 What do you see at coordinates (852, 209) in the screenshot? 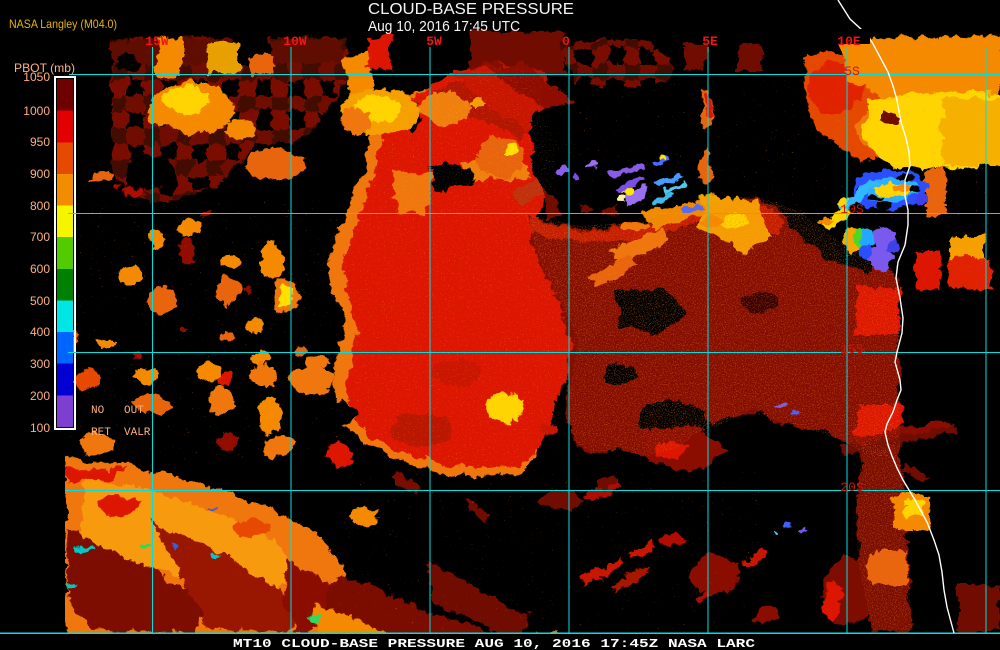
I see `svg-text: 10S` at bounding box center [852, 209].